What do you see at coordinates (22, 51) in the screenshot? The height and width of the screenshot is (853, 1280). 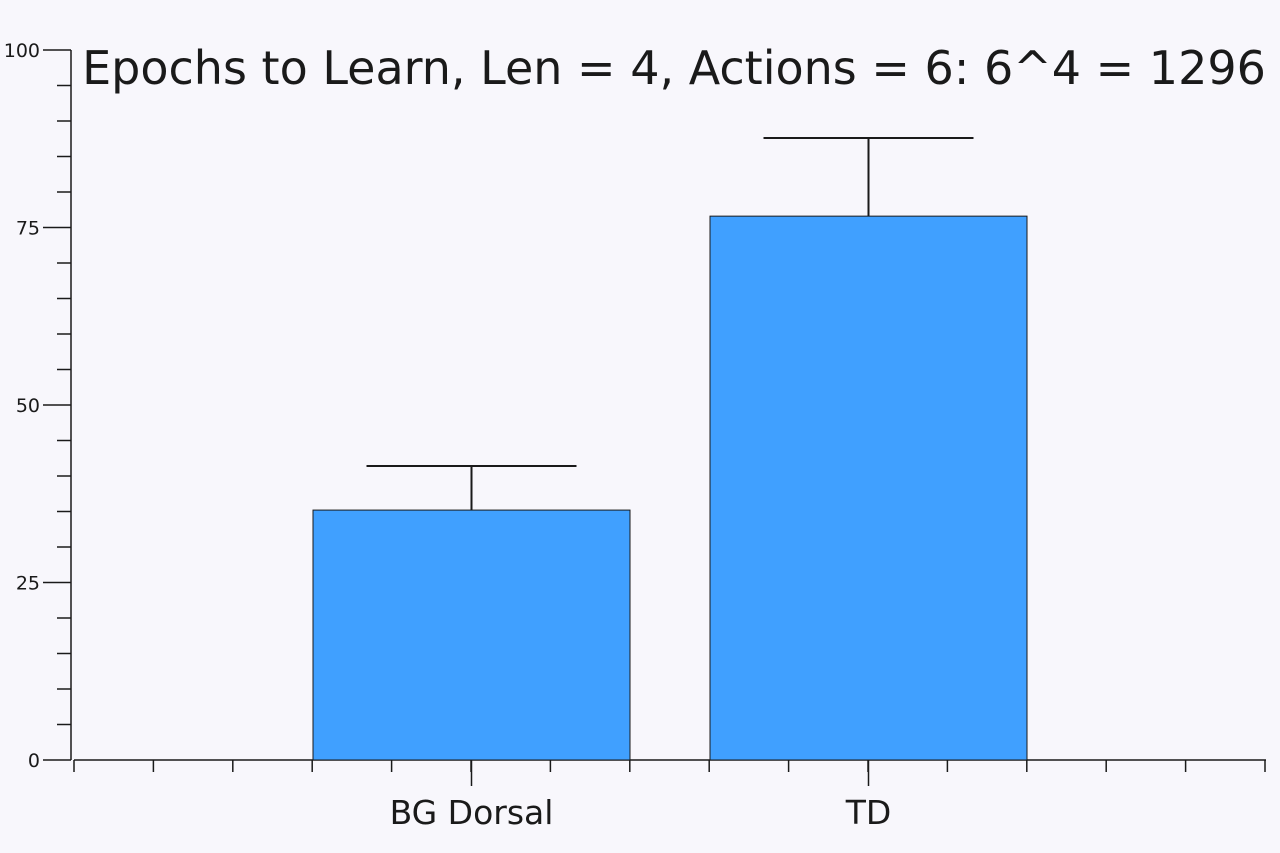 I see `y-tick-label: 100` at bounding box center [22, 51].